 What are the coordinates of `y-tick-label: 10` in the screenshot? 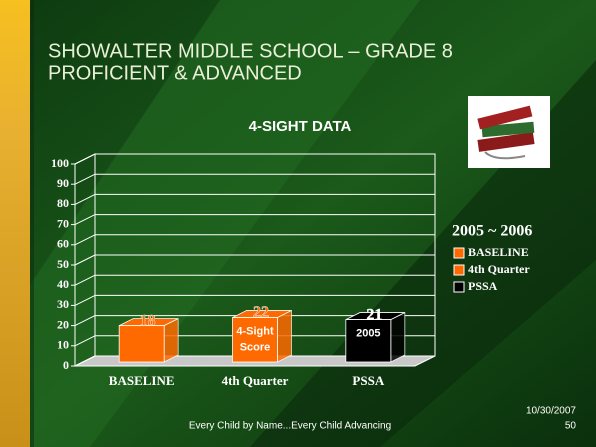 It's located at (63, 345).